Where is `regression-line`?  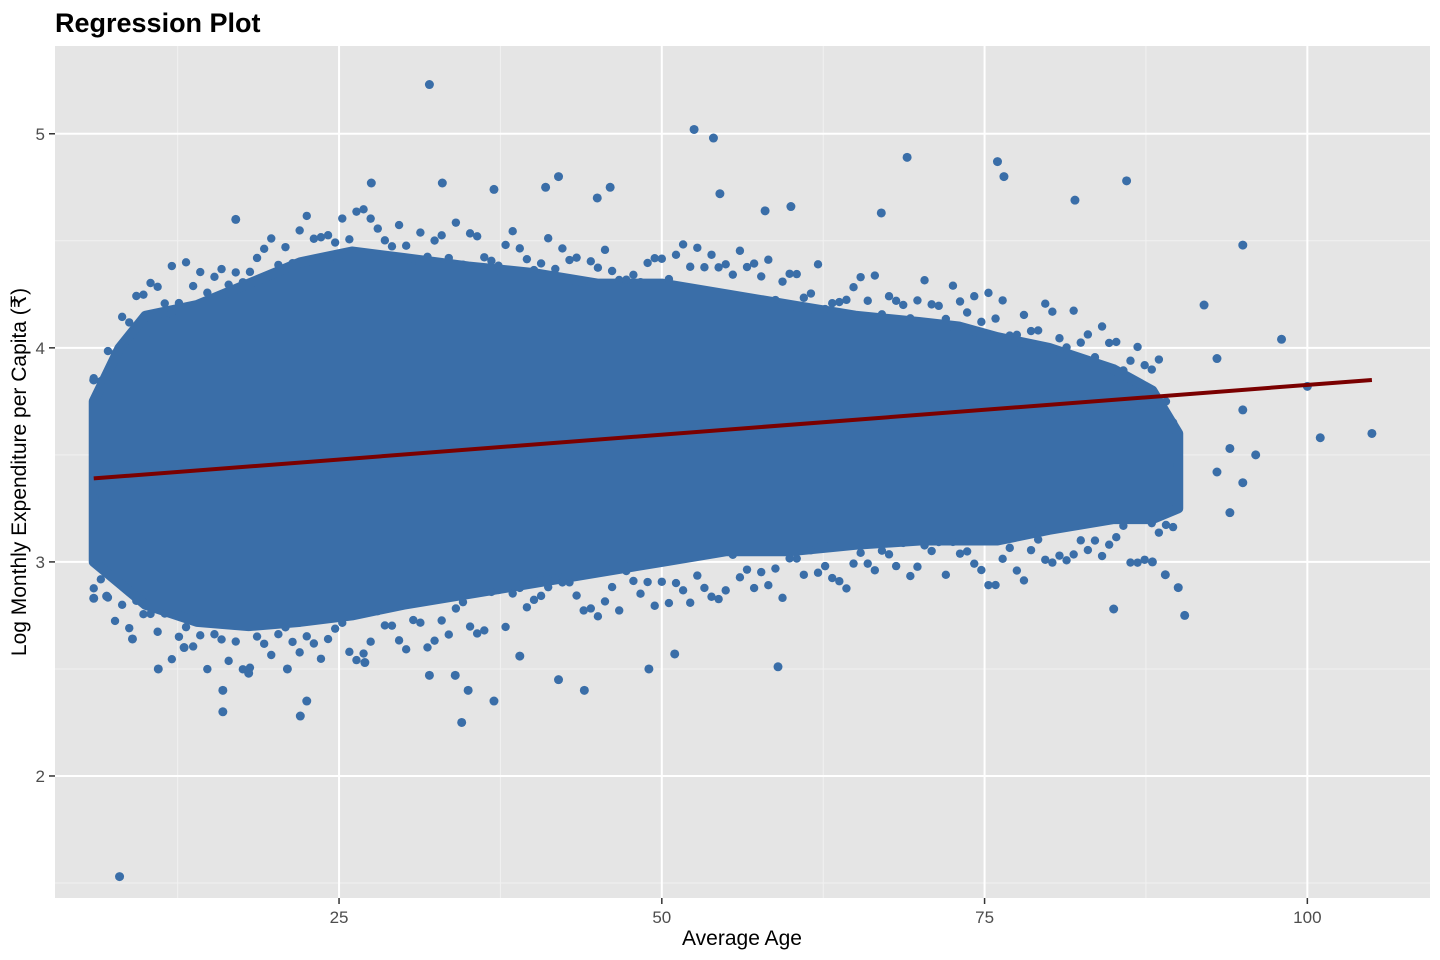
regression-line is located at coordinates (733, 429).